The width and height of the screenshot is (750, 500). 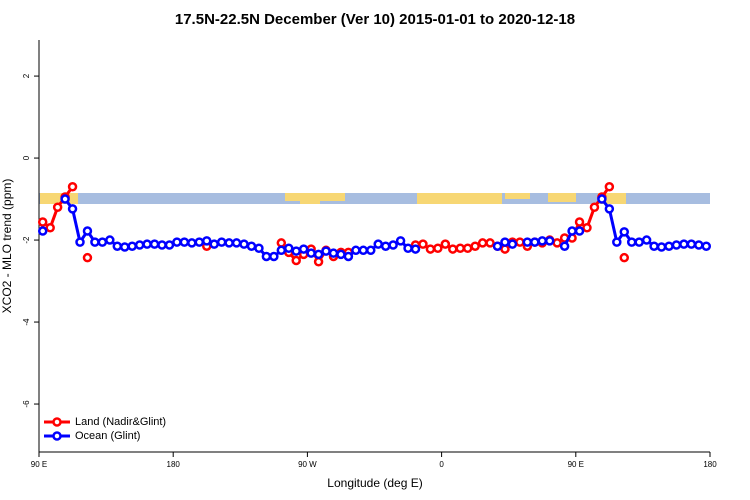 I want to click on x-axis-label: Longitude (deg E), so click(x=374, y=483).